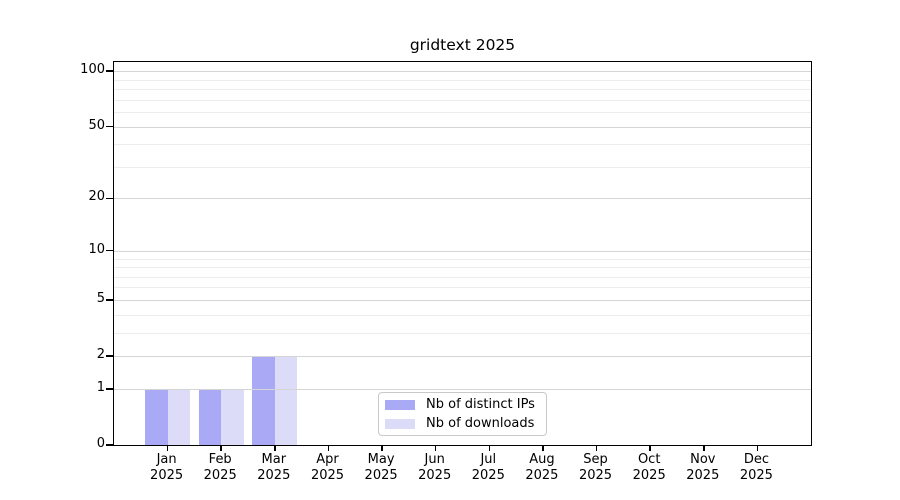 The width and height of the screenshot is (900, 500). What do you see at coordinates (96, 249) in the screenshot?
I see `y-axis-tick-label: 10` at bounding box center [96, 249].